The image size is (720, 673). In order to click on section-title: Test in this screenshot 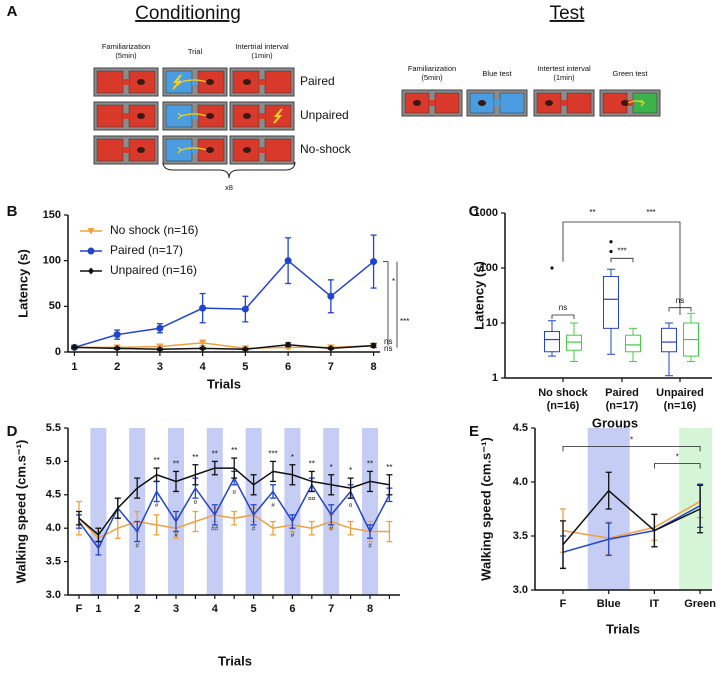, I will do `click(568, 13)`.